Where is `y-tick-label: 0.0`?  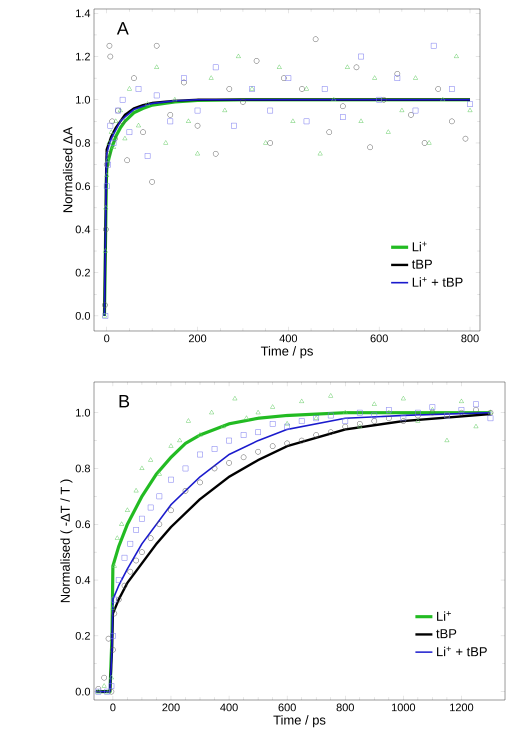 y-tick-label: 0.0 is located at coordinates (83, 316).